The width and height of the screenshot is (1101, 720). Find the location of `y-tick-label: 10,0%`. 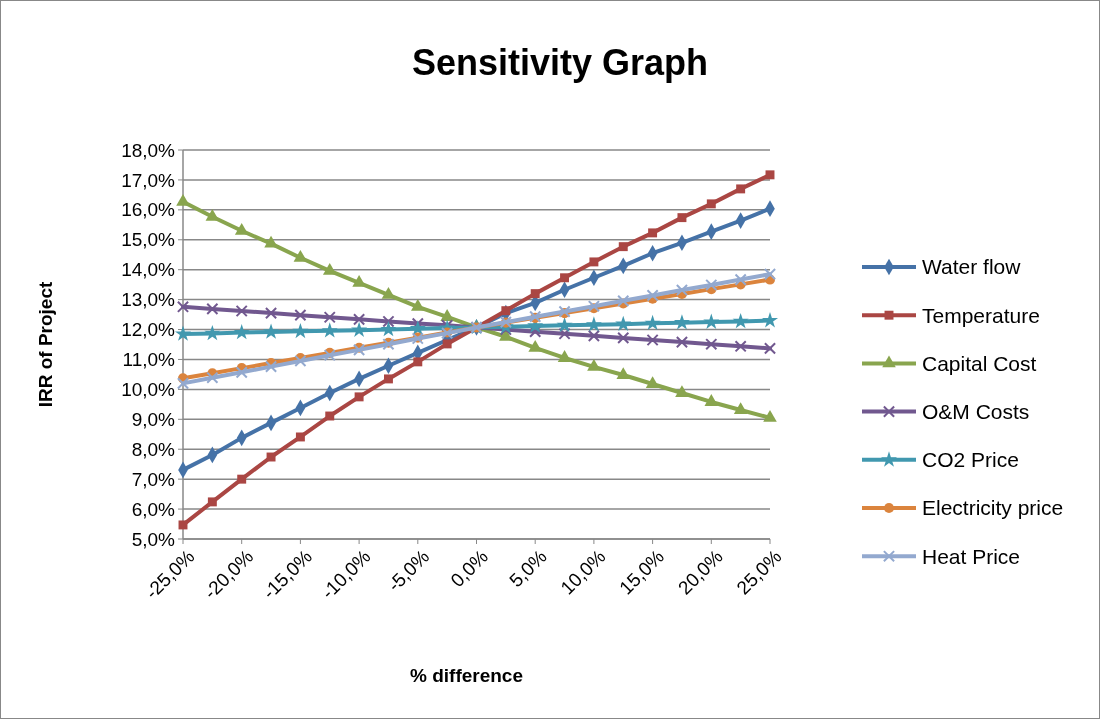

y-tick-label: 10,0% is located at coordinates (148, 390).